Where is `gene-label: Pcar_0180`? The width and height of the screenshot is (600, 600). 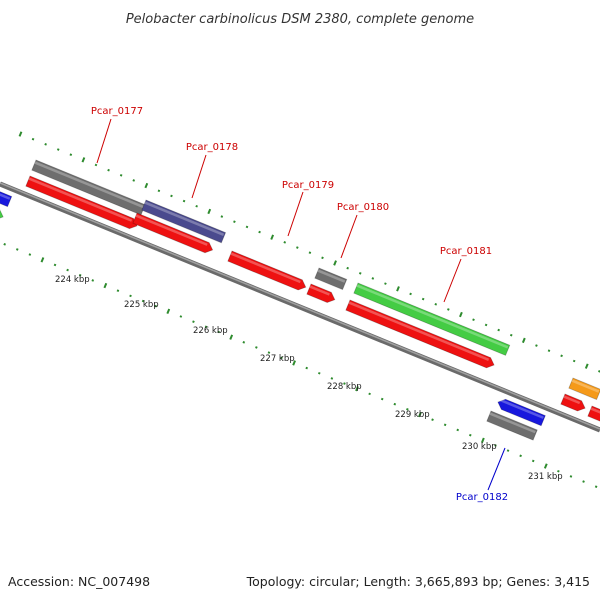 gene-label: Pcar_0180 is located at coordinates (363, 207).